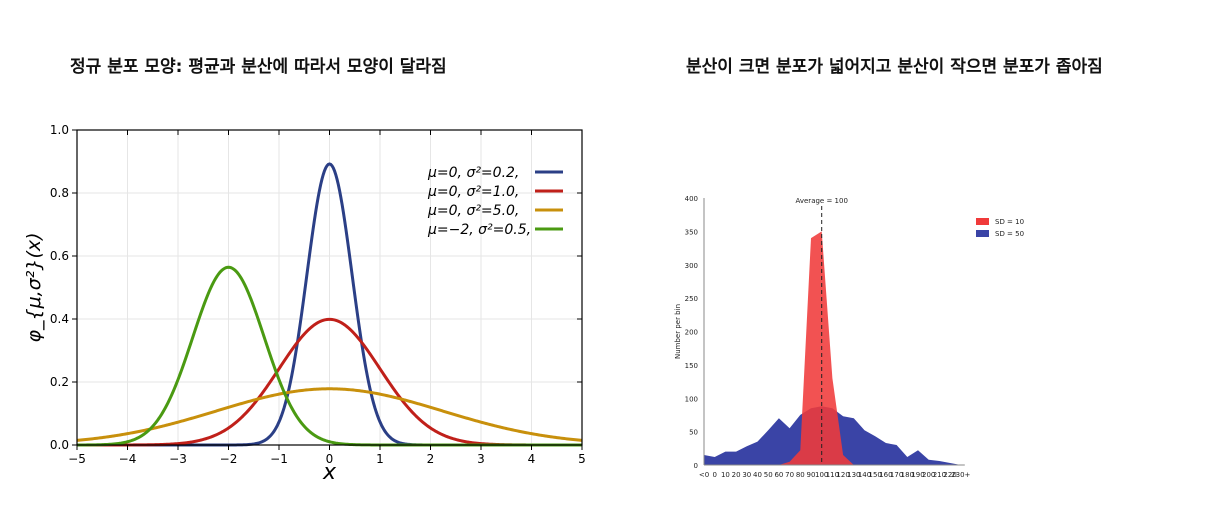 The width and height of the screenshot is (1205, 515). Describe the element at coordinates (178, 459) in the screenshot. I see `x-tick-label: −3` at that location.